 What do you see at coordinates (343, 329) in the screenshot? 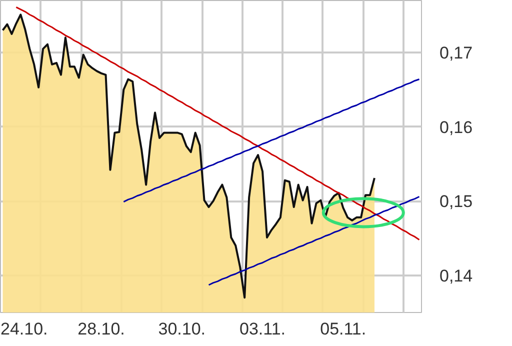
I see `x-tick-label: 05.11.` at bounding box center [343, 329].